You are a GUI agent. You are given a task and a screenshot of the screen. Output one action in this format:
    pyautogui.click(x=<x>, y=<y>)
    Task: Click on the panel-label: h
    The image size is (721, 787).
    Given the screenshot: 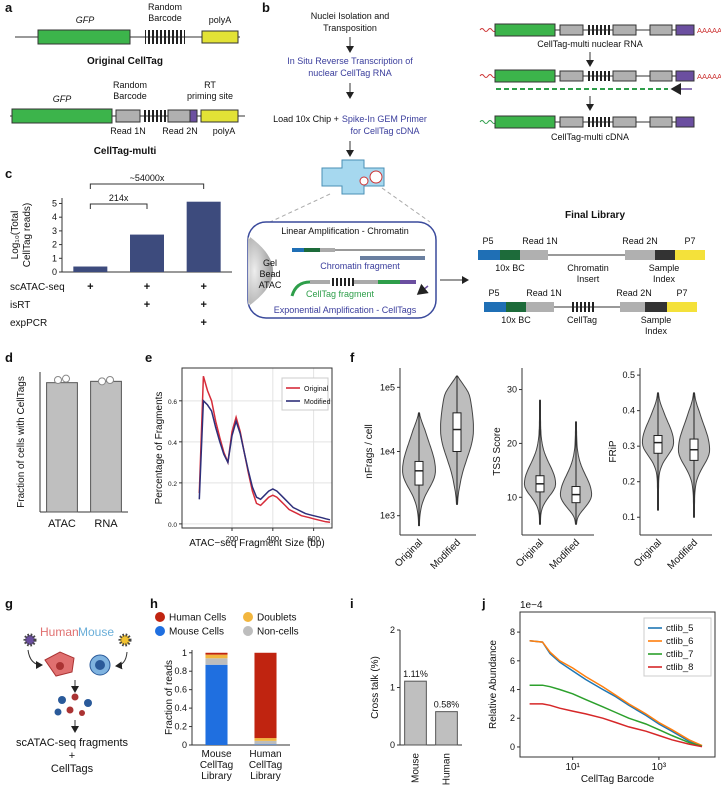 What is the action you would take?
    pyautogui.click(x=154, y=603)
    